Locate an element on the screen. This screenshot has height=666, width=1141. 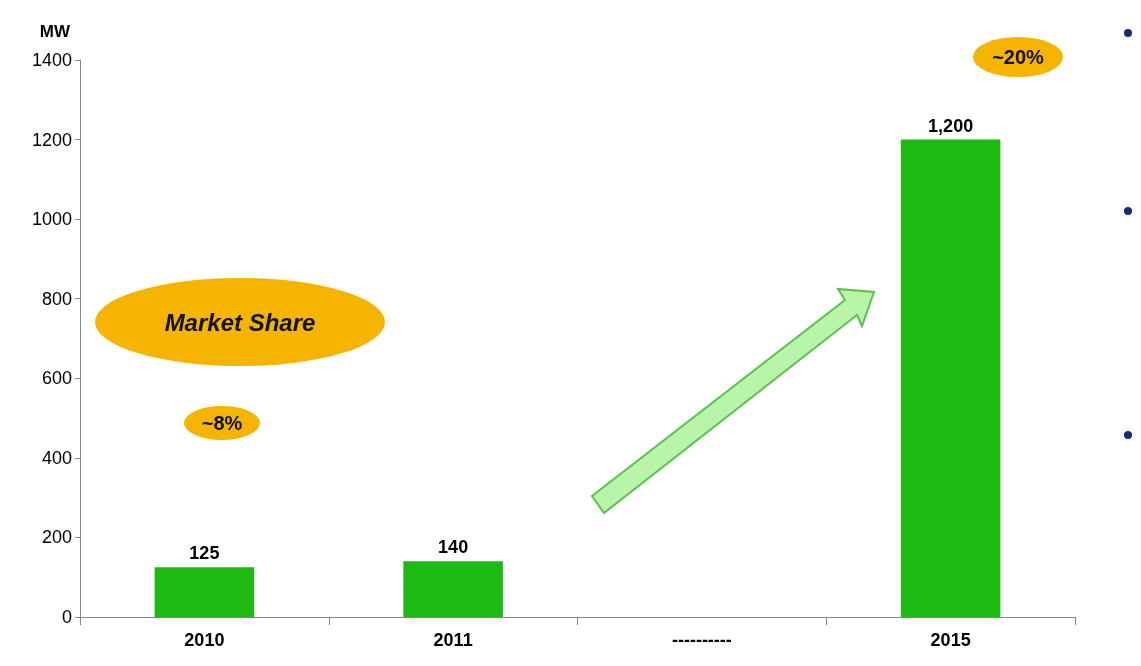
y-axis-title: MW is located at coordinates (55, 31).